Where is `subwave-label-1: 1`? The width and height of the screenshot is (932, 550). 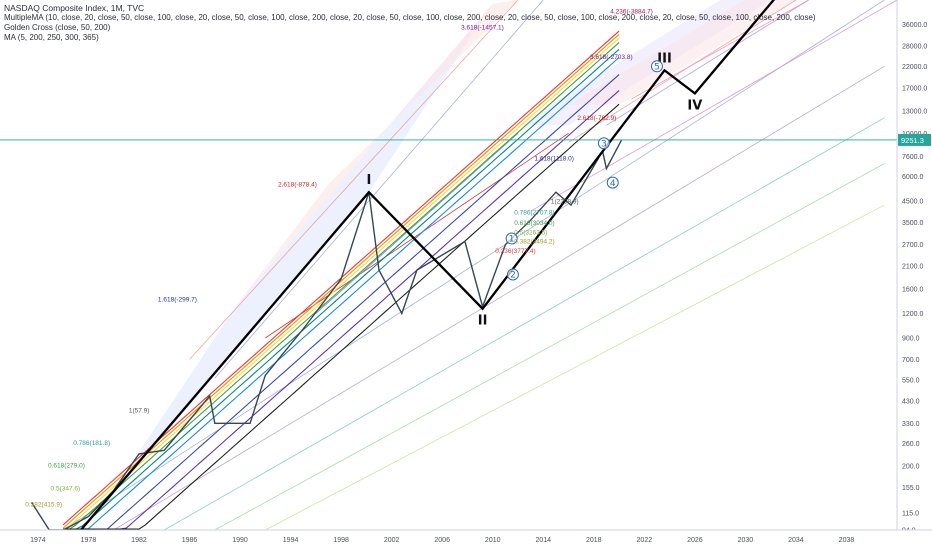
subwave-label-1: 1 is located at coordinates (512, 240).